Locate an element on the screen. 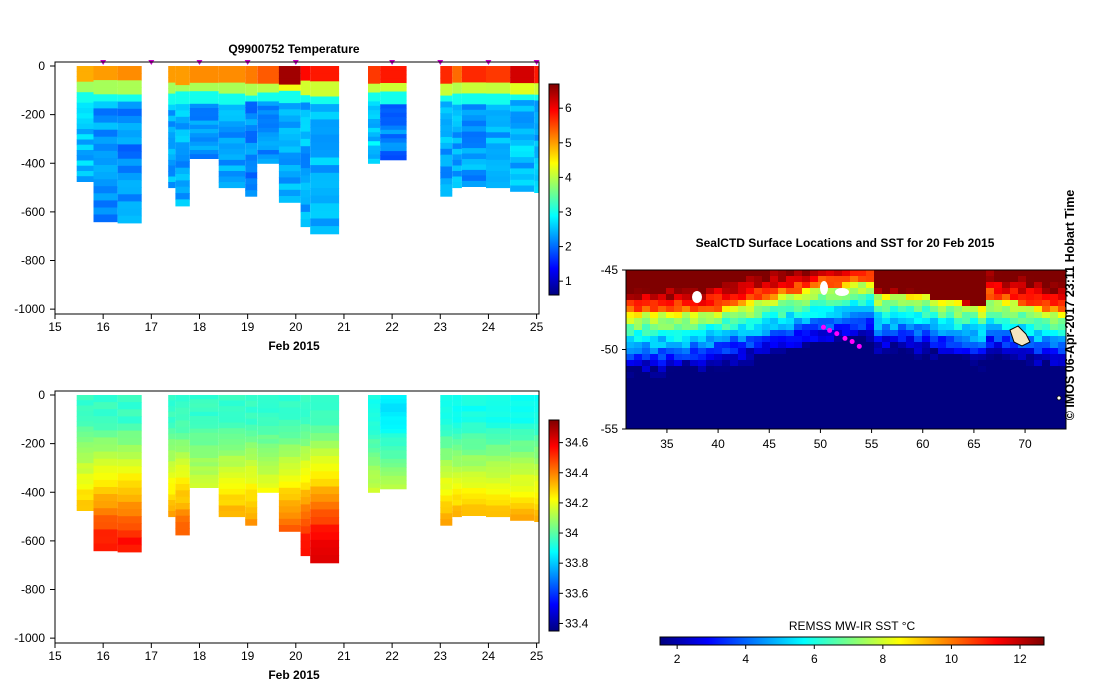 Image resolution: width=1099 pixels, height=700 pixels. x-tick-label: 19 is located at coordinates (248, 656).